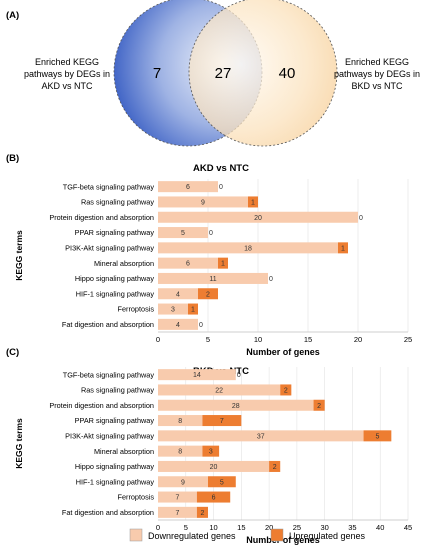 This screenshot has height=550, width=424. I want to click on panel-label-b: (B), so click(12, 158).